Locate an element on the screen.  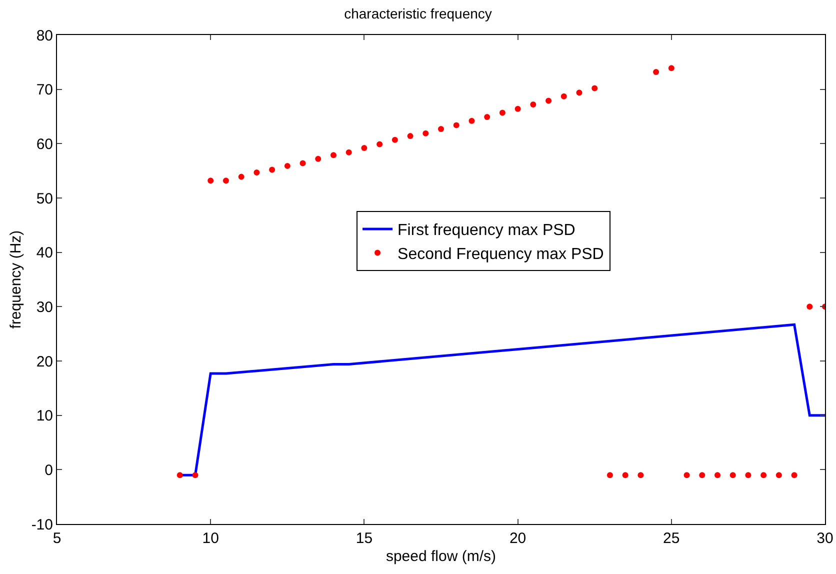
y-tick-label: 0 is located at coordinates (48, 470).